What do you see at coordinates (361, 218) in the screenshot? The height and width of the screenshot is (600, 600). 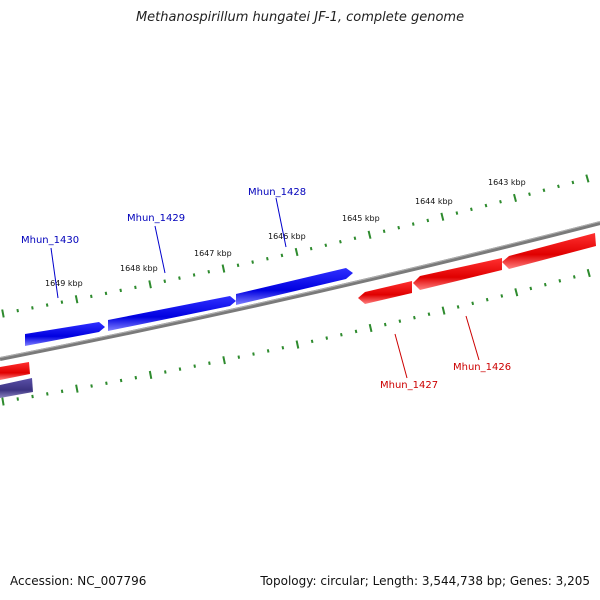 I see `tick-label: 1645 kbp` at bounding box center [361, 218].